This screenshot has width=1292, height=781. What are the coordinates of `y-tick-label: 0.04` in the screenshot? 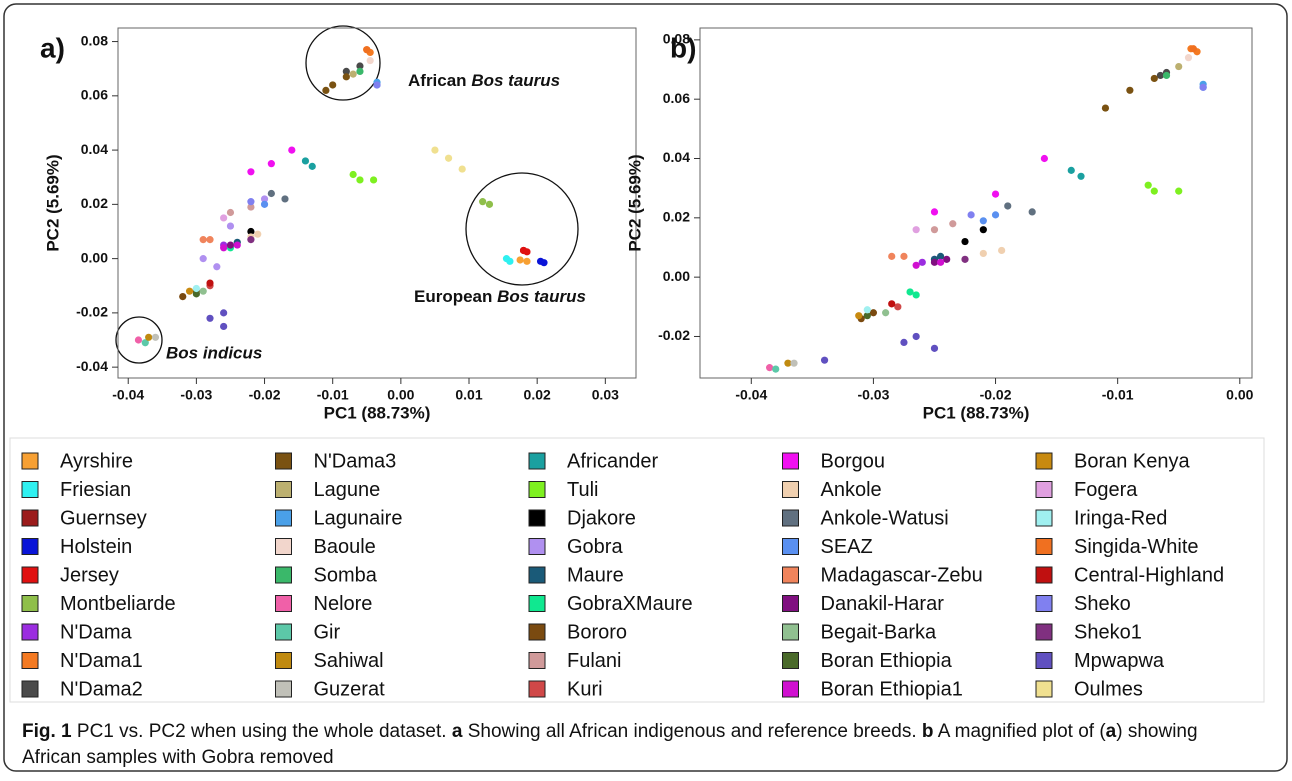 It's located at (94, 149).